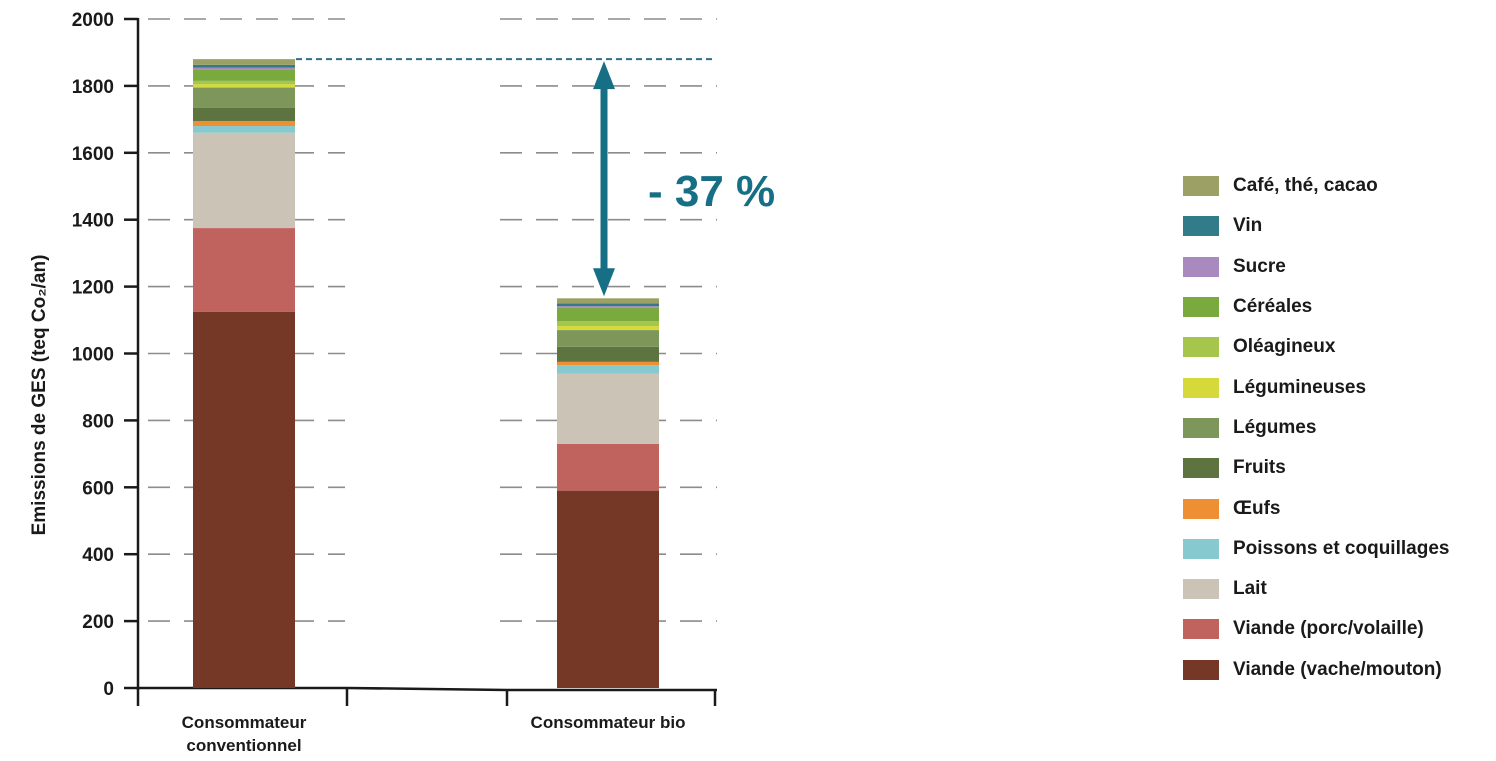 This screenshot has height=761, width=1496. What do you see at coordinates (98, 488) in the screenshot?
I see `y-tick-label: 600` at bounding box center [98, 488].